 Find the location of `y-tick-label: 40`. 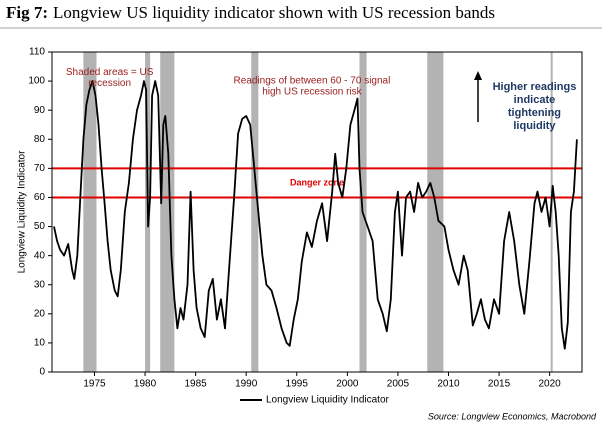

y-tick-label: 40 is located at coordinates (40, 255).